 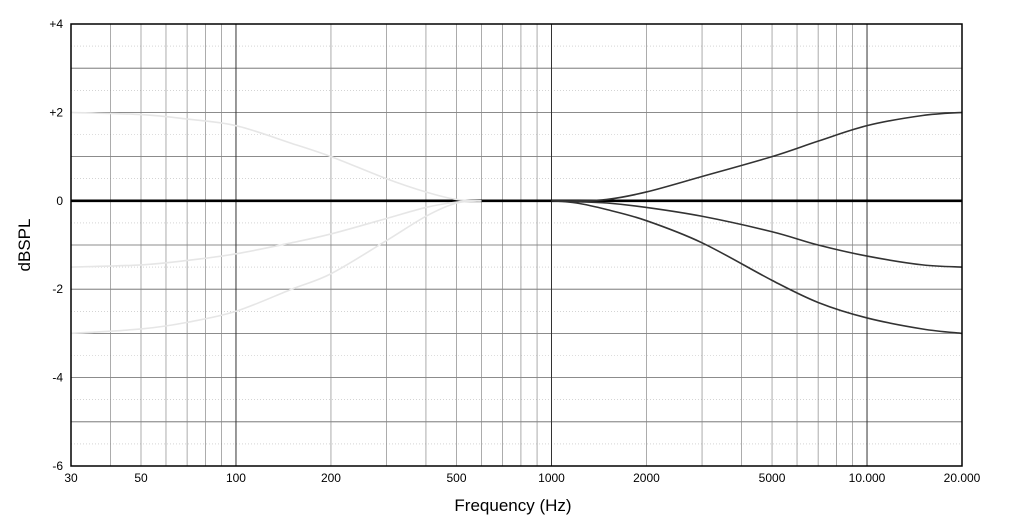 What do you see at coordinates (56, 24) in the screenshot?
I see `y-tick-label: +4` at bounding box center [56, 24].